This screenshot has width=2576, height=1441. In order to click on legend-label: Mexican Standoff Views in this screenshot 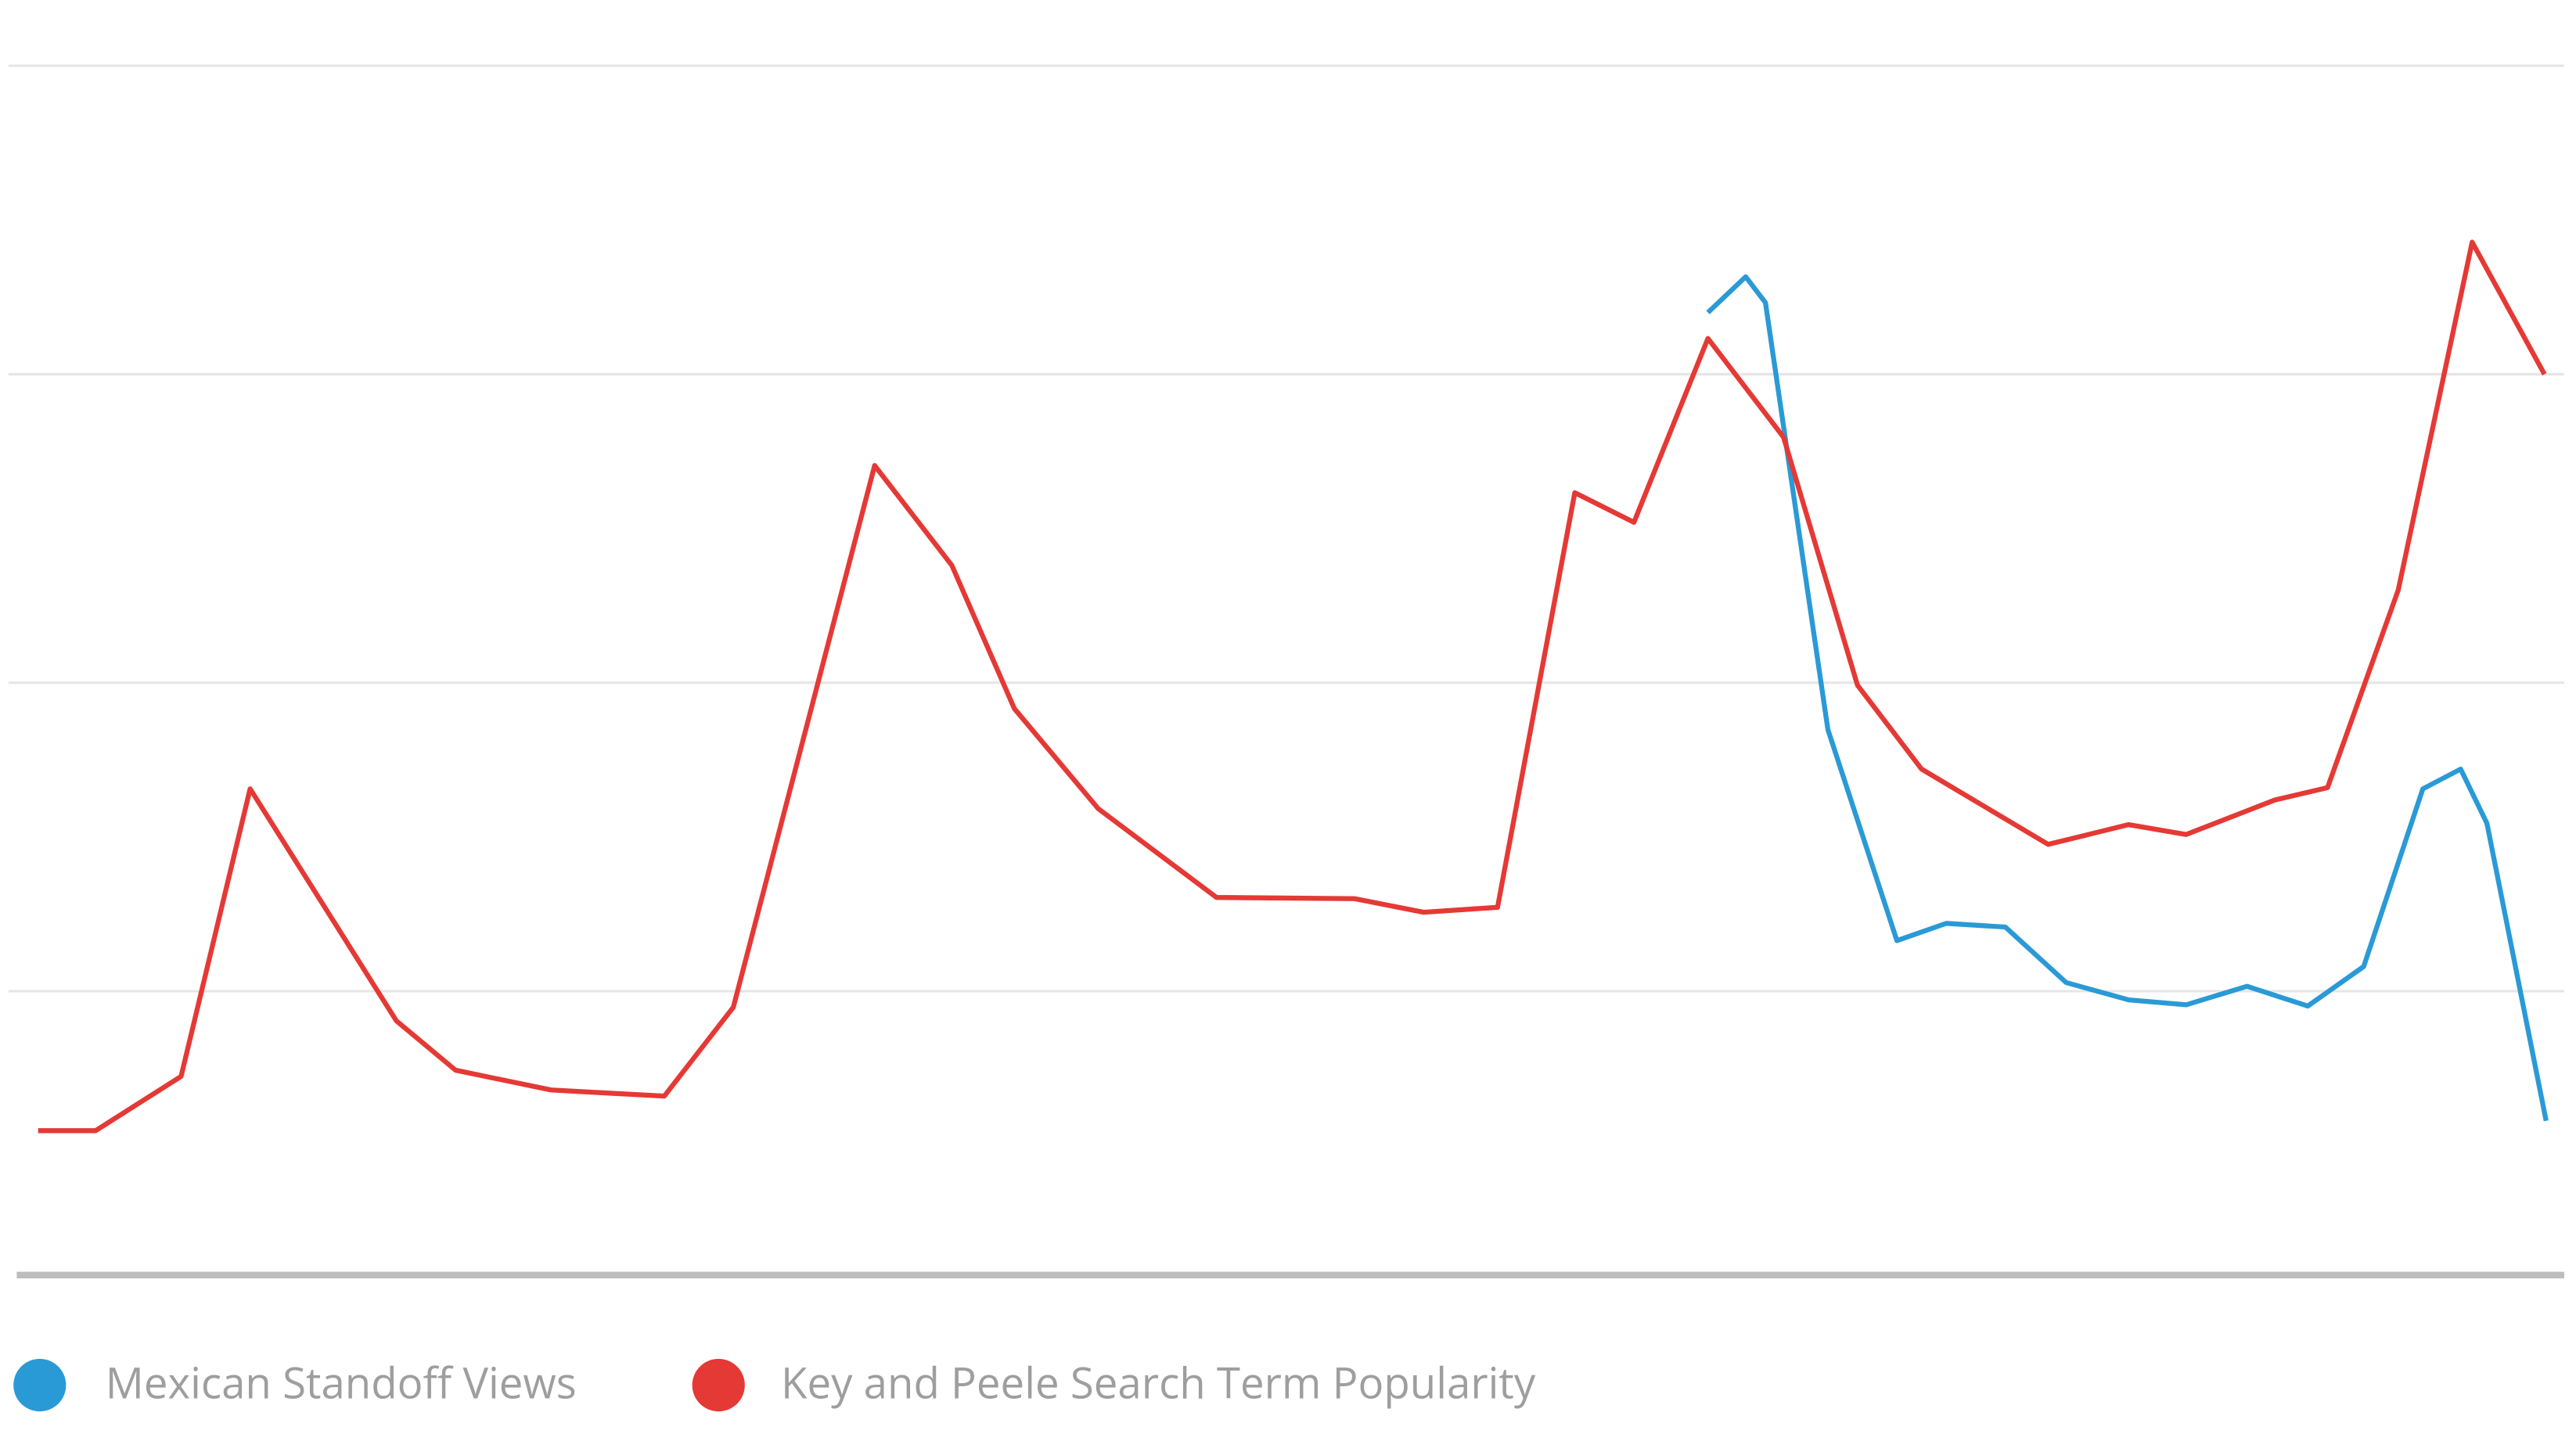, I will do `click(341, 1381)`.